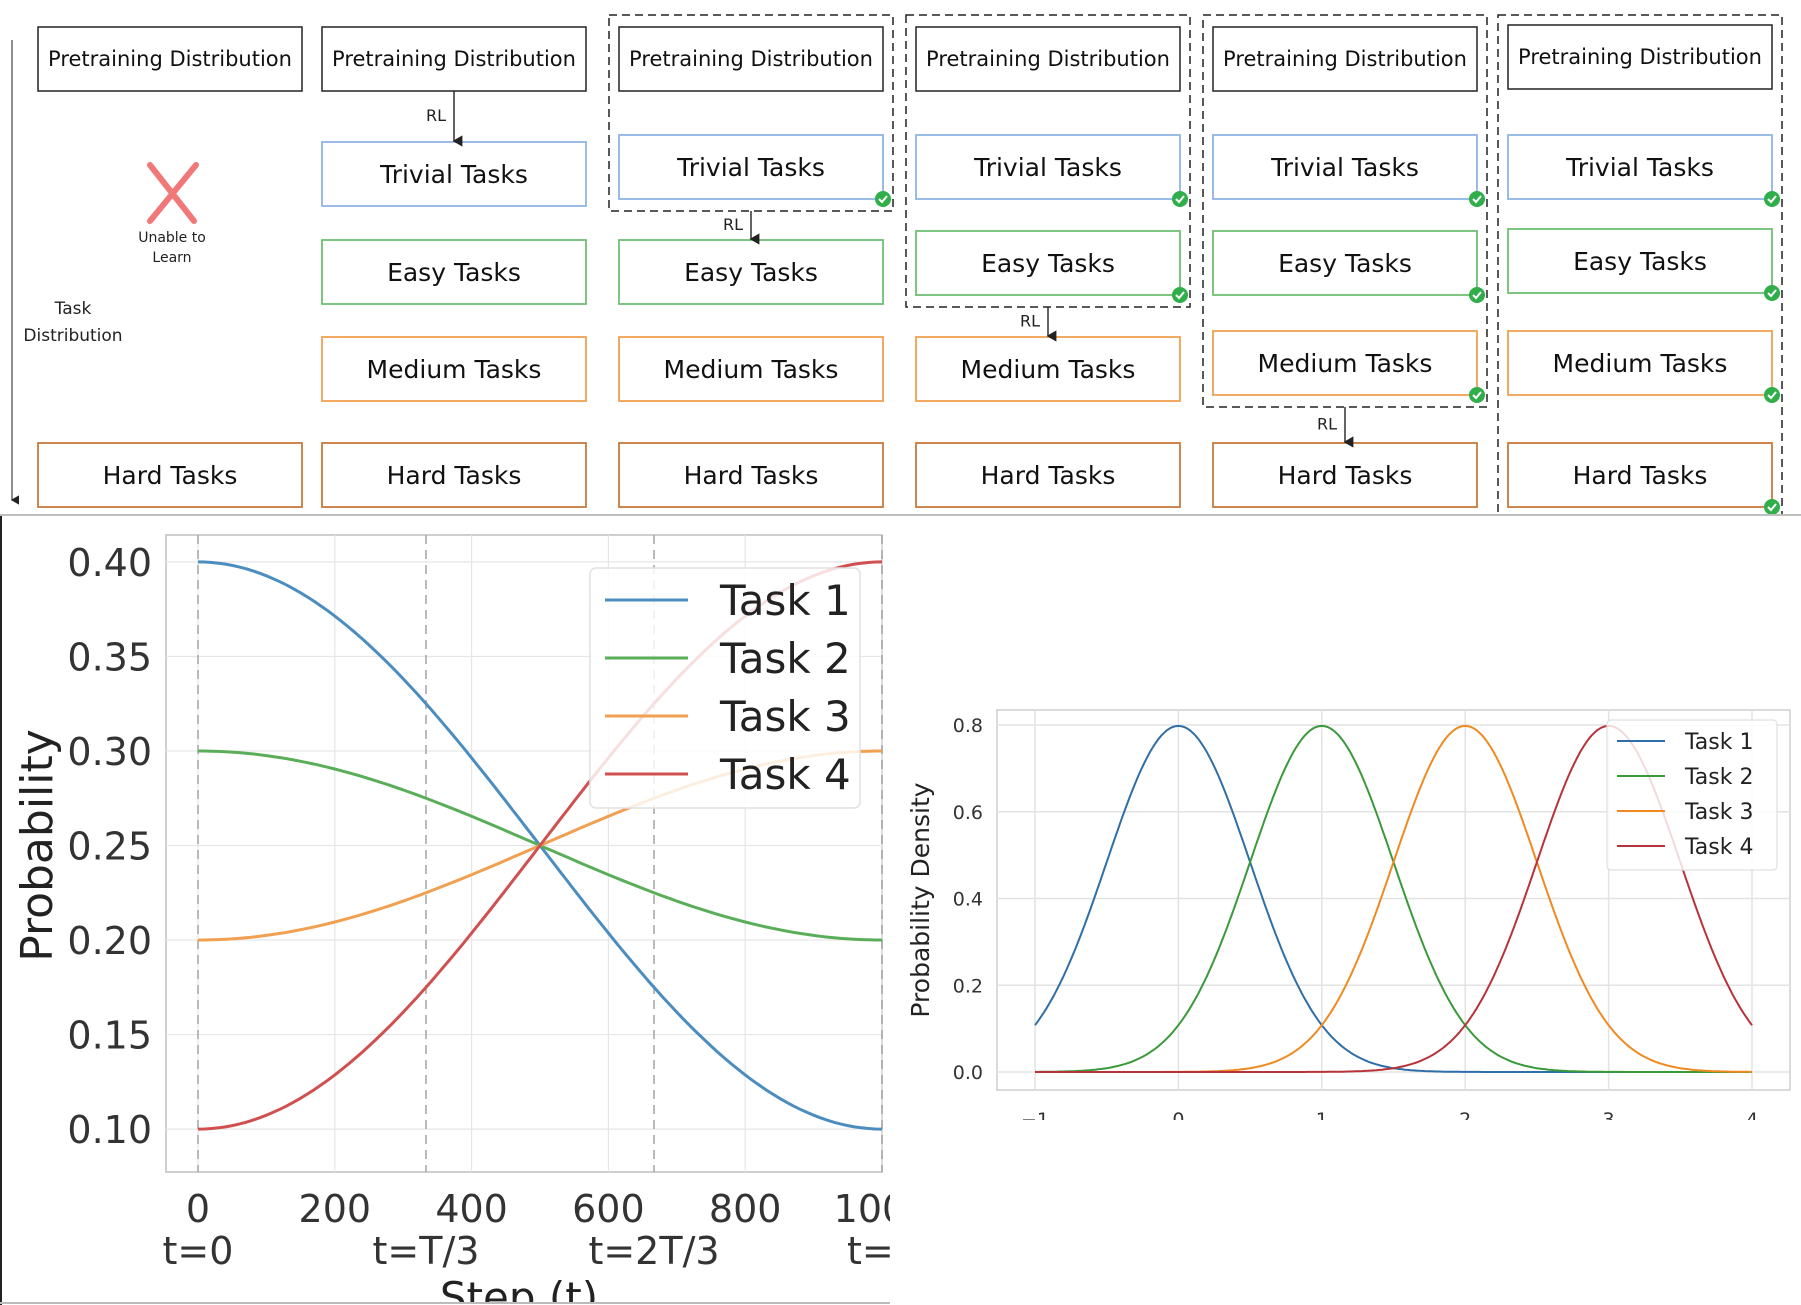 Image resolution: width=1801 pixels, height=1305 pixels. What do you see at coordinates (72, 336) in the screenshot?
I see `task-distribution-label-line2: Distribution` at bounding box center [72, 336].